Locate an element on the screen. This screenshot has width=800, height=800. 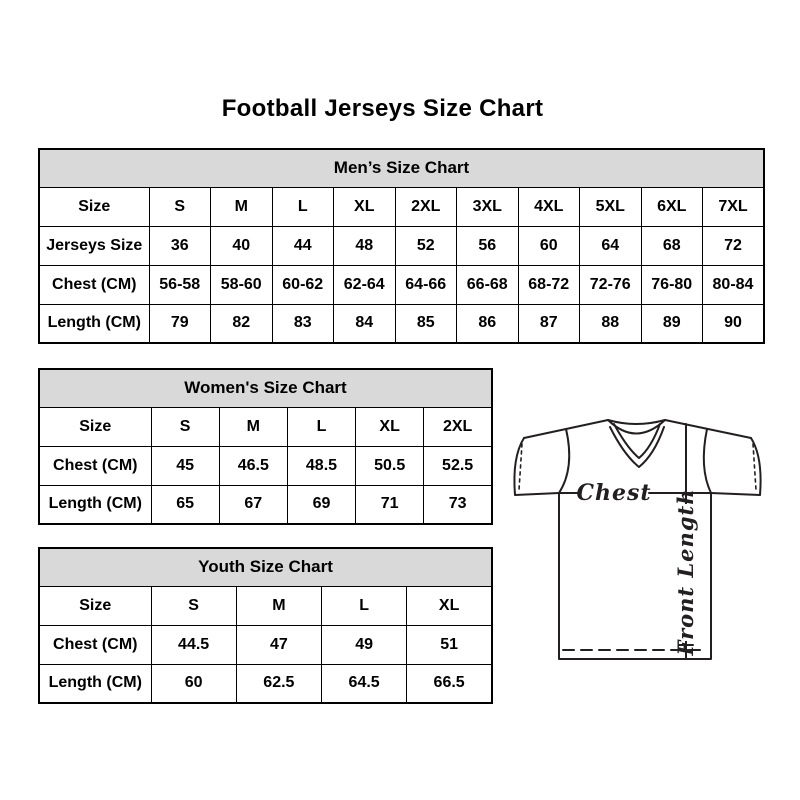
table-cell: 83 is located at coordinates (302, 323).